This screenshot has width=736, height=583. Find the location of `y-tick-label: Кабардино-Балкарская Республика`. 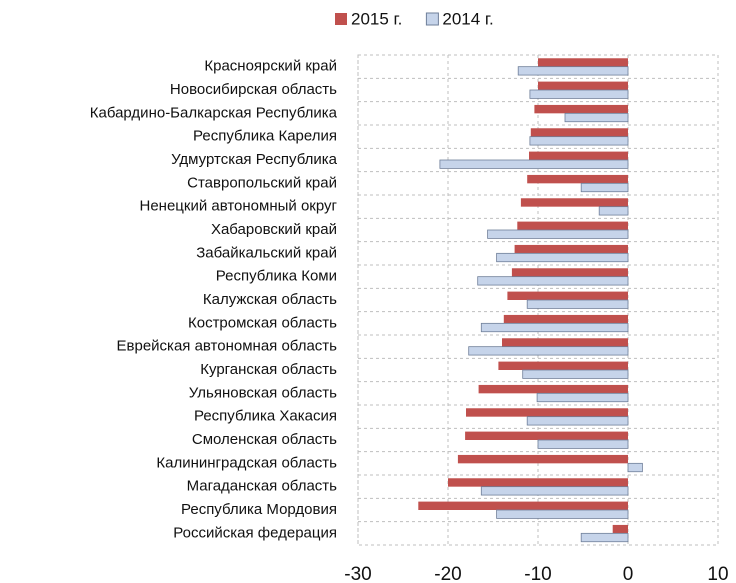

y-tick-label: Кабардино-Балкарская Республика is located at coordinates (214, 112).